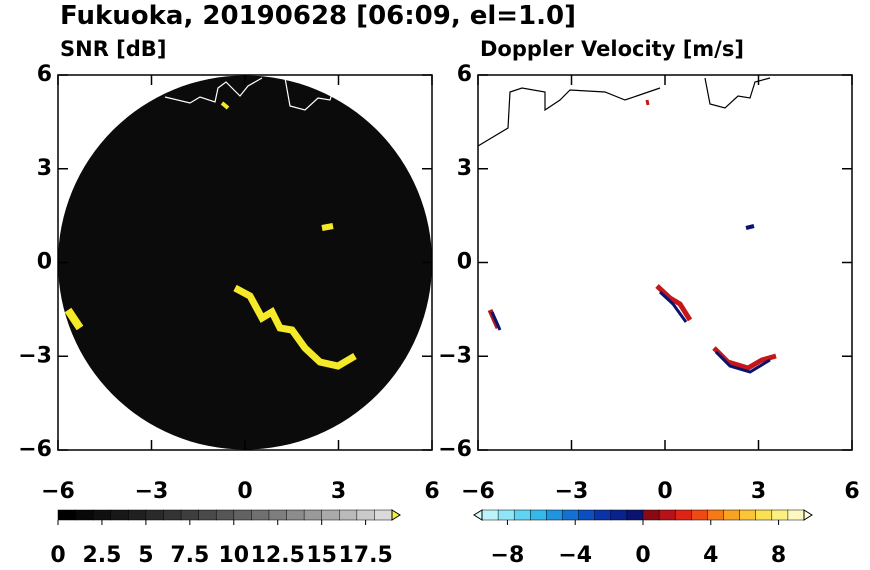  I want to click on colorbar-tick-label: 7.5, so click(189, 555).